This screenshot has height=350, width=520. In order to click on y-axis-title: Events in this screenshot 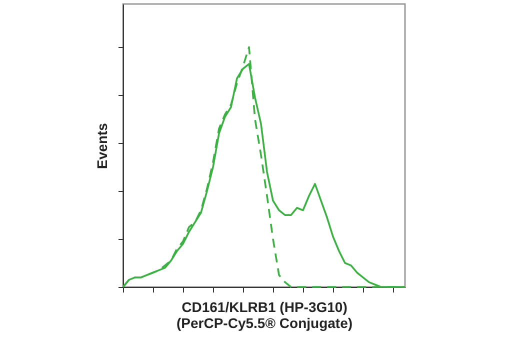, I will do `click(102, 145)`.